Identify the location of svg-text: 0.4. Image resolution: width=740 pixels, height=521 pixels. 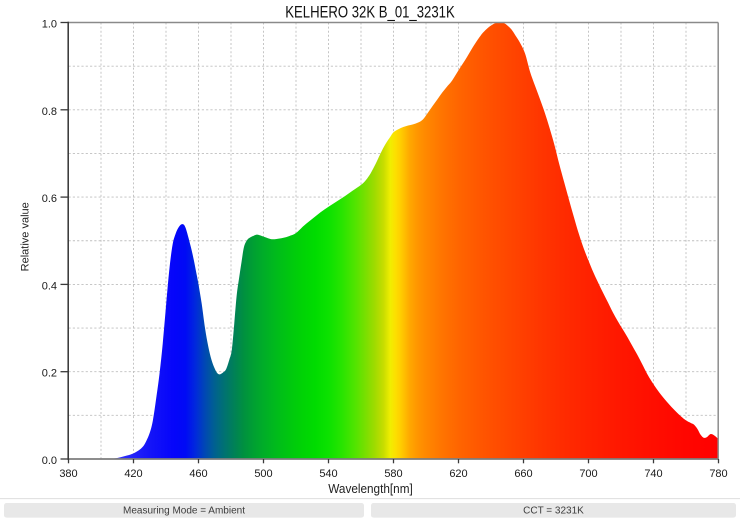
(49, 286).